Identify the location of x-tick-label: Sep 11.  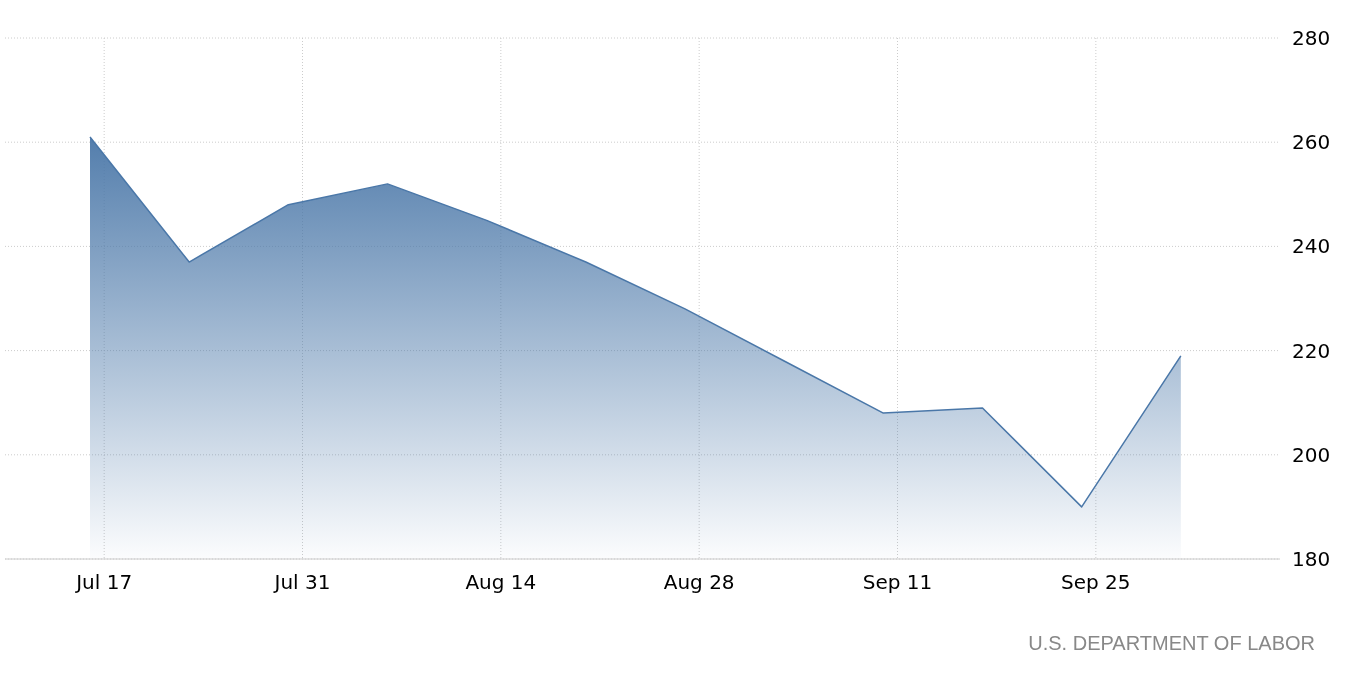
(897, 582).